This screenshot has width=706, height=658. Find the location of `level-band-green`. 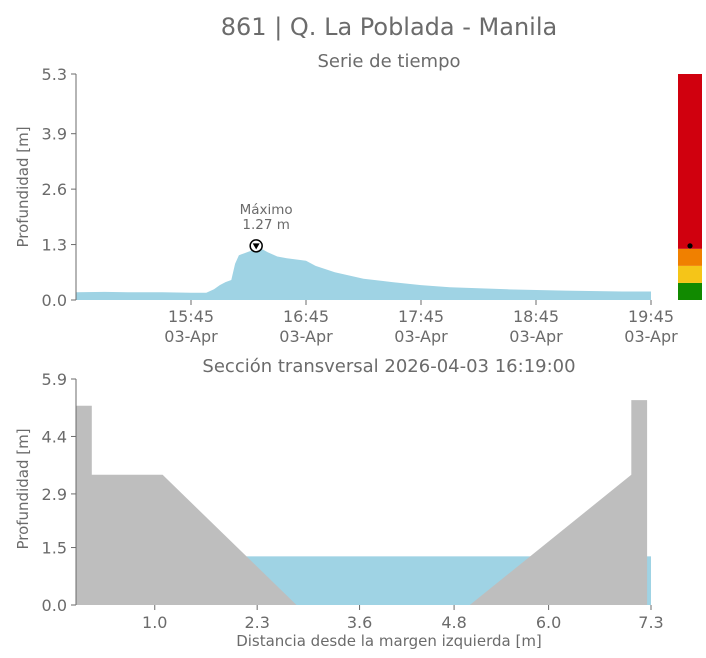

level-band-green is located at coordinates (690, 291).